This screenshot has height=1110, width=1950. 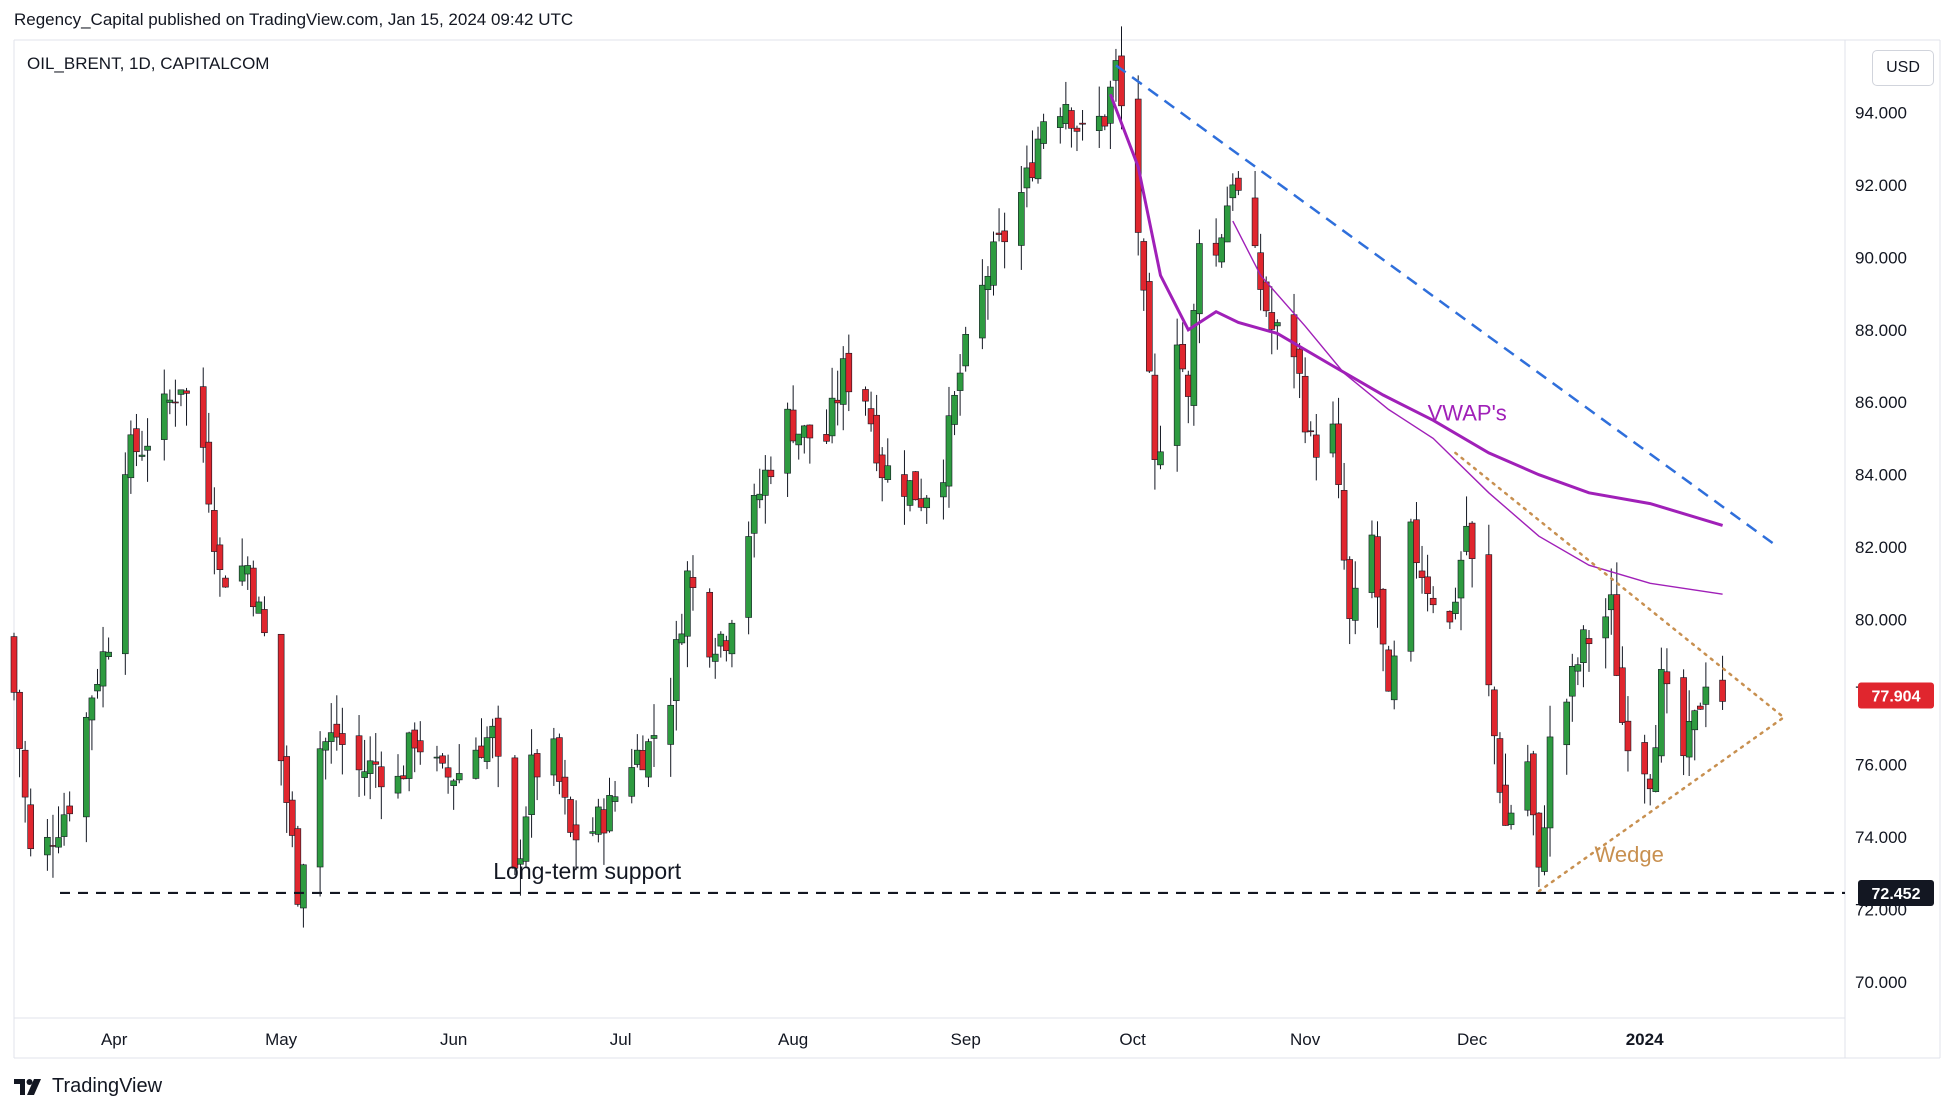 What do you see at coordinates (1903, 68) in the screenshot?
I see `currency-button: USD` at bounding box center [1903, 68].